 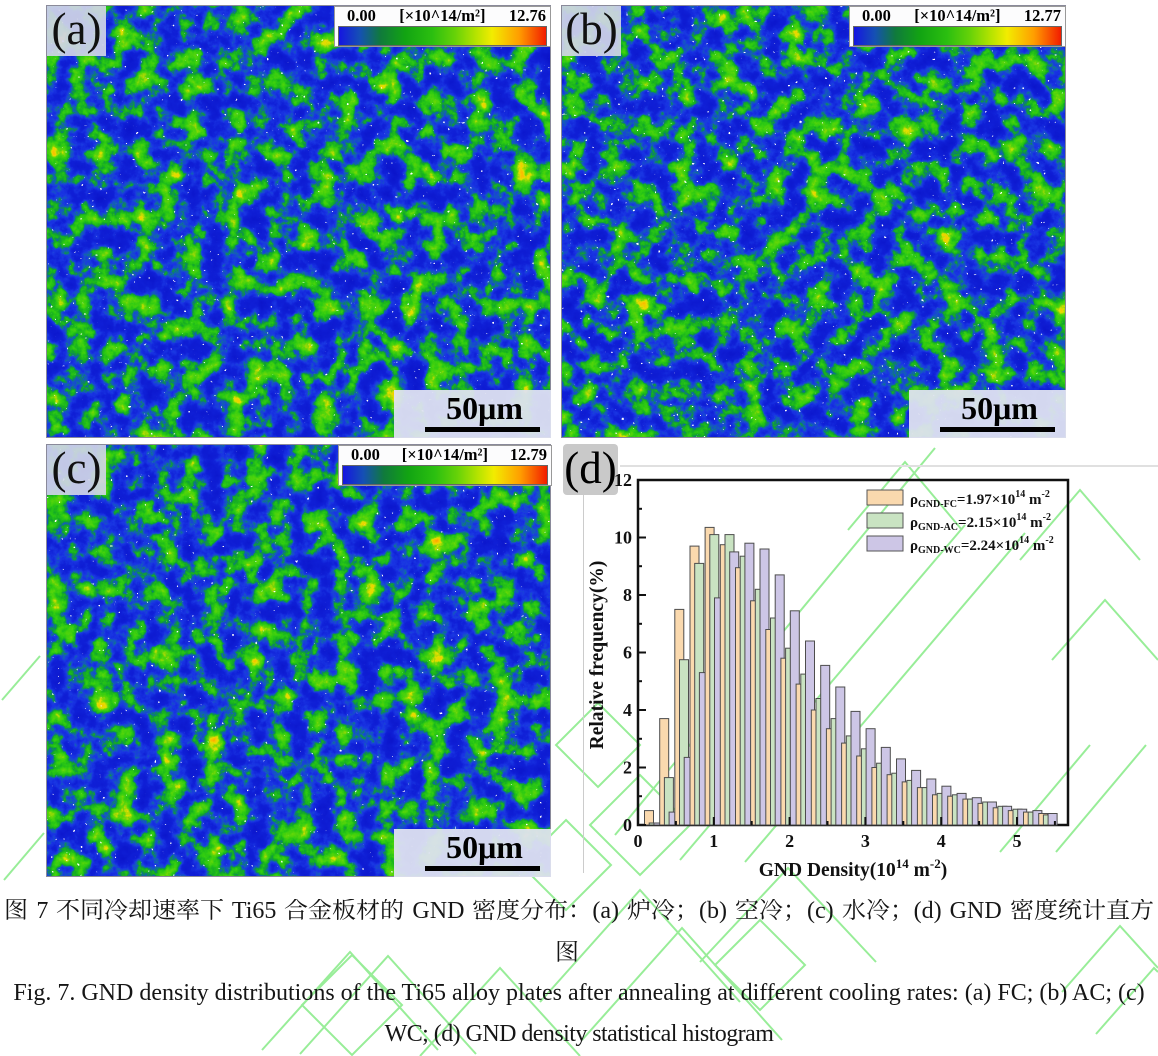 What do you see at coordinates (980, 499) in the screenshot?
I see `svg-text: ρGND-FC=1.97×1014 m-2` at bounding box center [980, 499].